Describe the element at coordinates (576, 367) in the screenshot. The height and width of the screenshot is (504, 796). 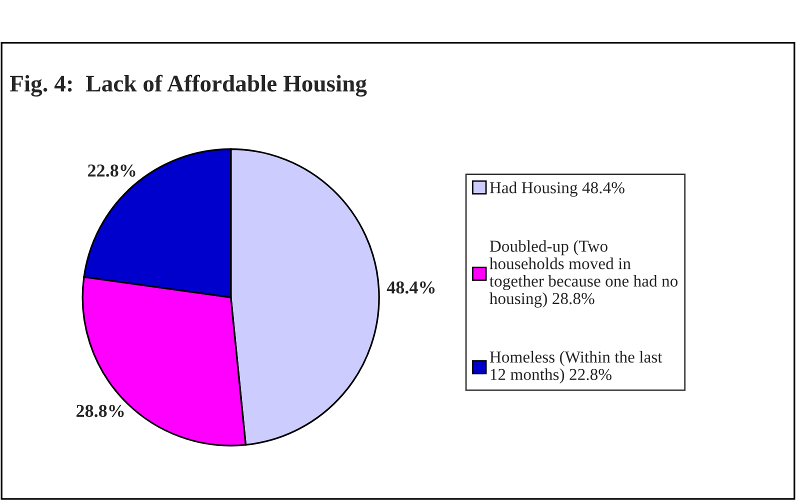
I see `legend-label: Homeless (Within the last 12 months) 22.8%` at that location.